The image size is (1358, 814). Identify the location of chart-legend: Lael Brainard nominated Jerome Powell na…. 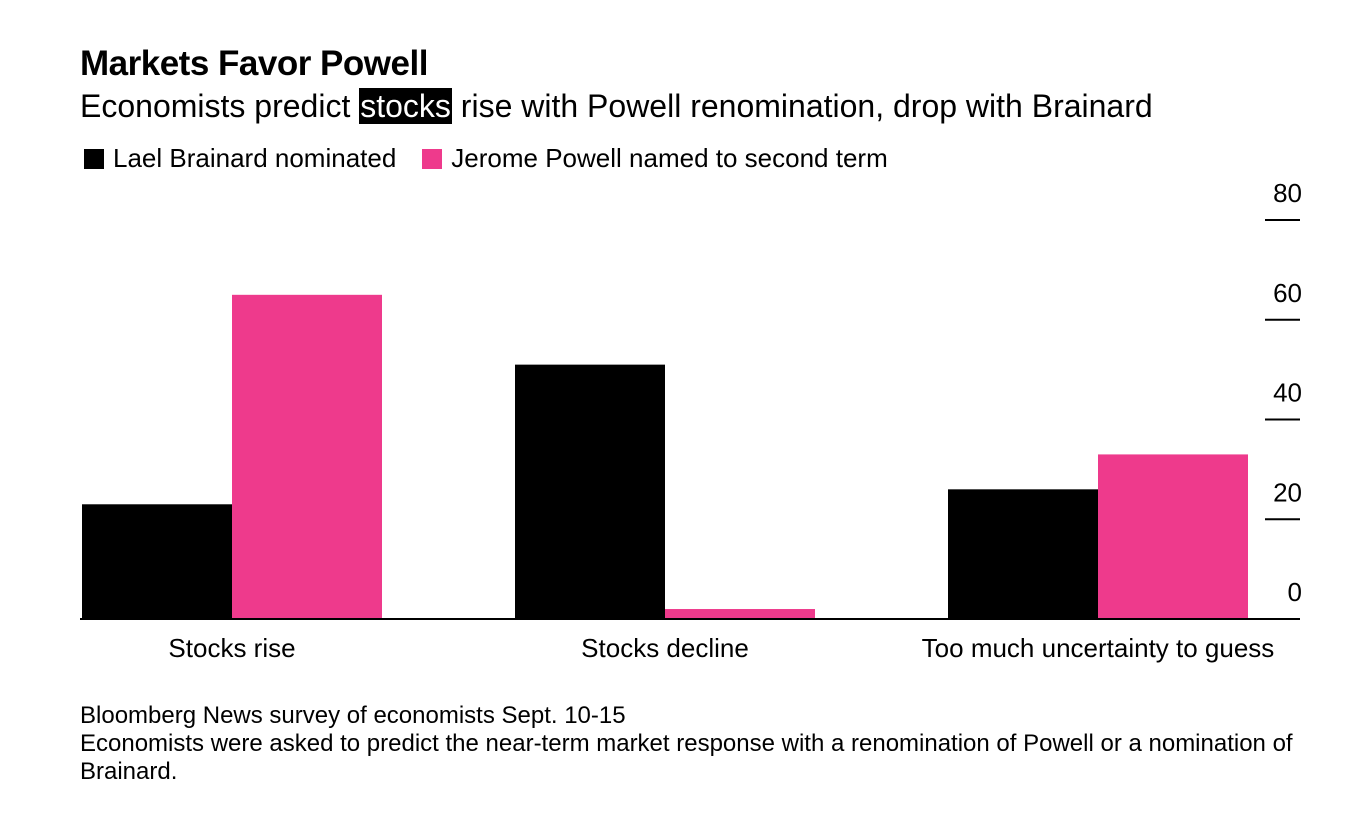
(499, 158).